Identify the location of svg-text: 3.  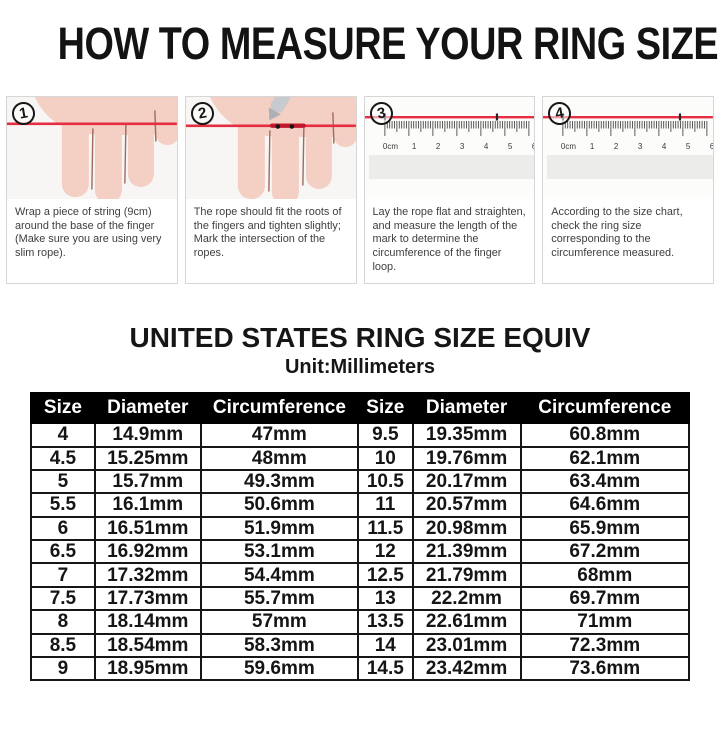
(461, 146).